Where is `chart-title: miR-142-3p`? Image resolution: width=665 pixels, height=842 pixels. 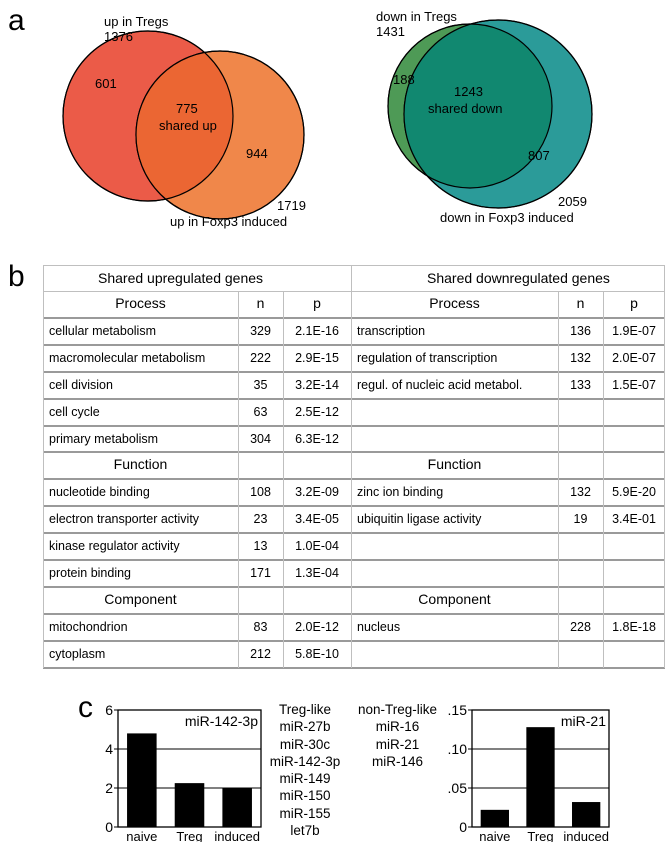 chart-title: miR-142-3p is located at coordinates (221, 721).